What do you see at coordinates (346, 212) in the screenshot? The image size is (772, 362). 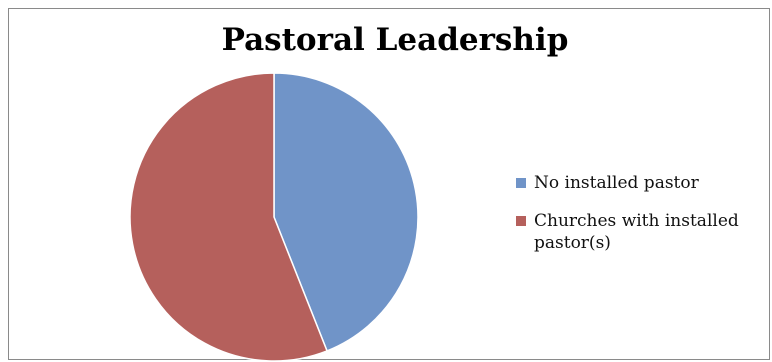 I see `pie-slice-no-installed-pastor` at bounding box center [346, 212].